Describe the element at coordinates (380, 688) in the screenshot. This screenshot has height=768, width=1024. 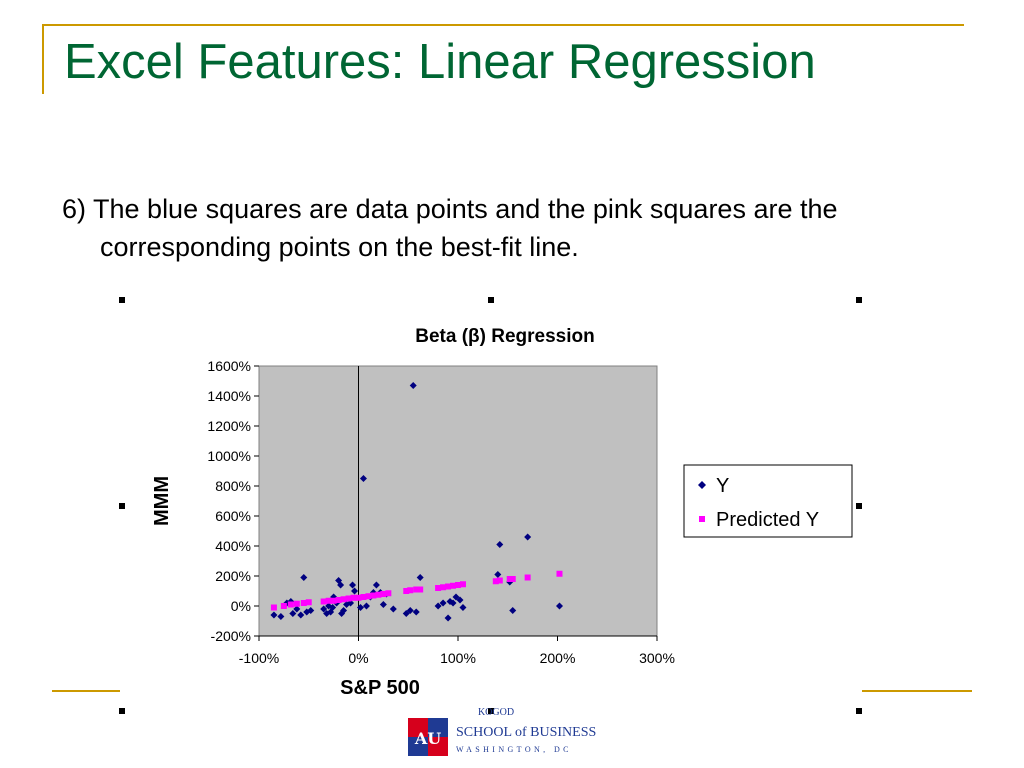
I see `x-axis-label: S&P 500` at that location.